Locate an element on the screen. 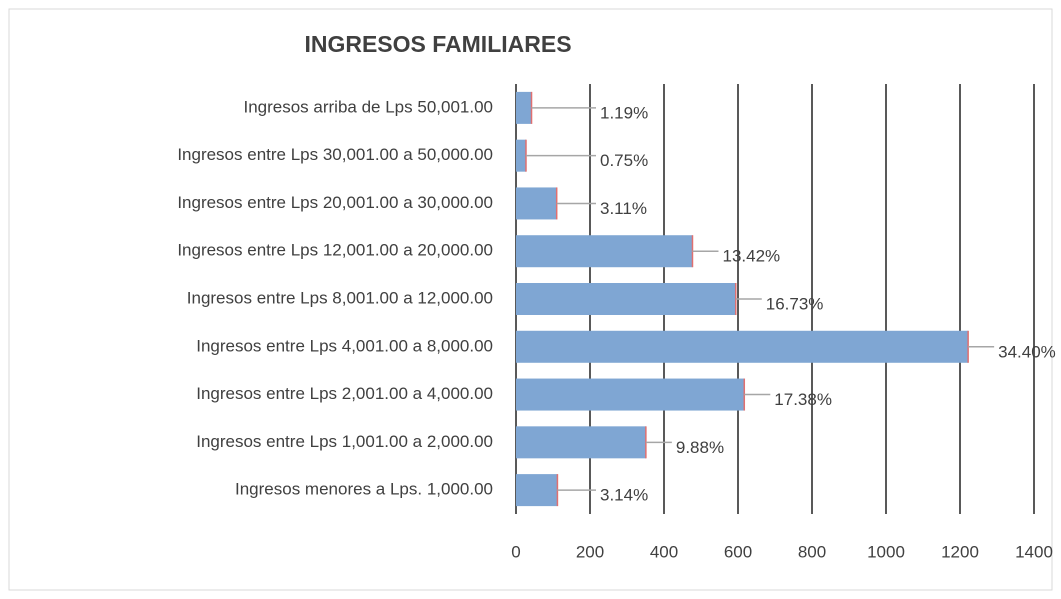 Image resolution: width=1061 pixels, height=599 pixels. data-label: 1.19% is located at coordinates (624, 112).